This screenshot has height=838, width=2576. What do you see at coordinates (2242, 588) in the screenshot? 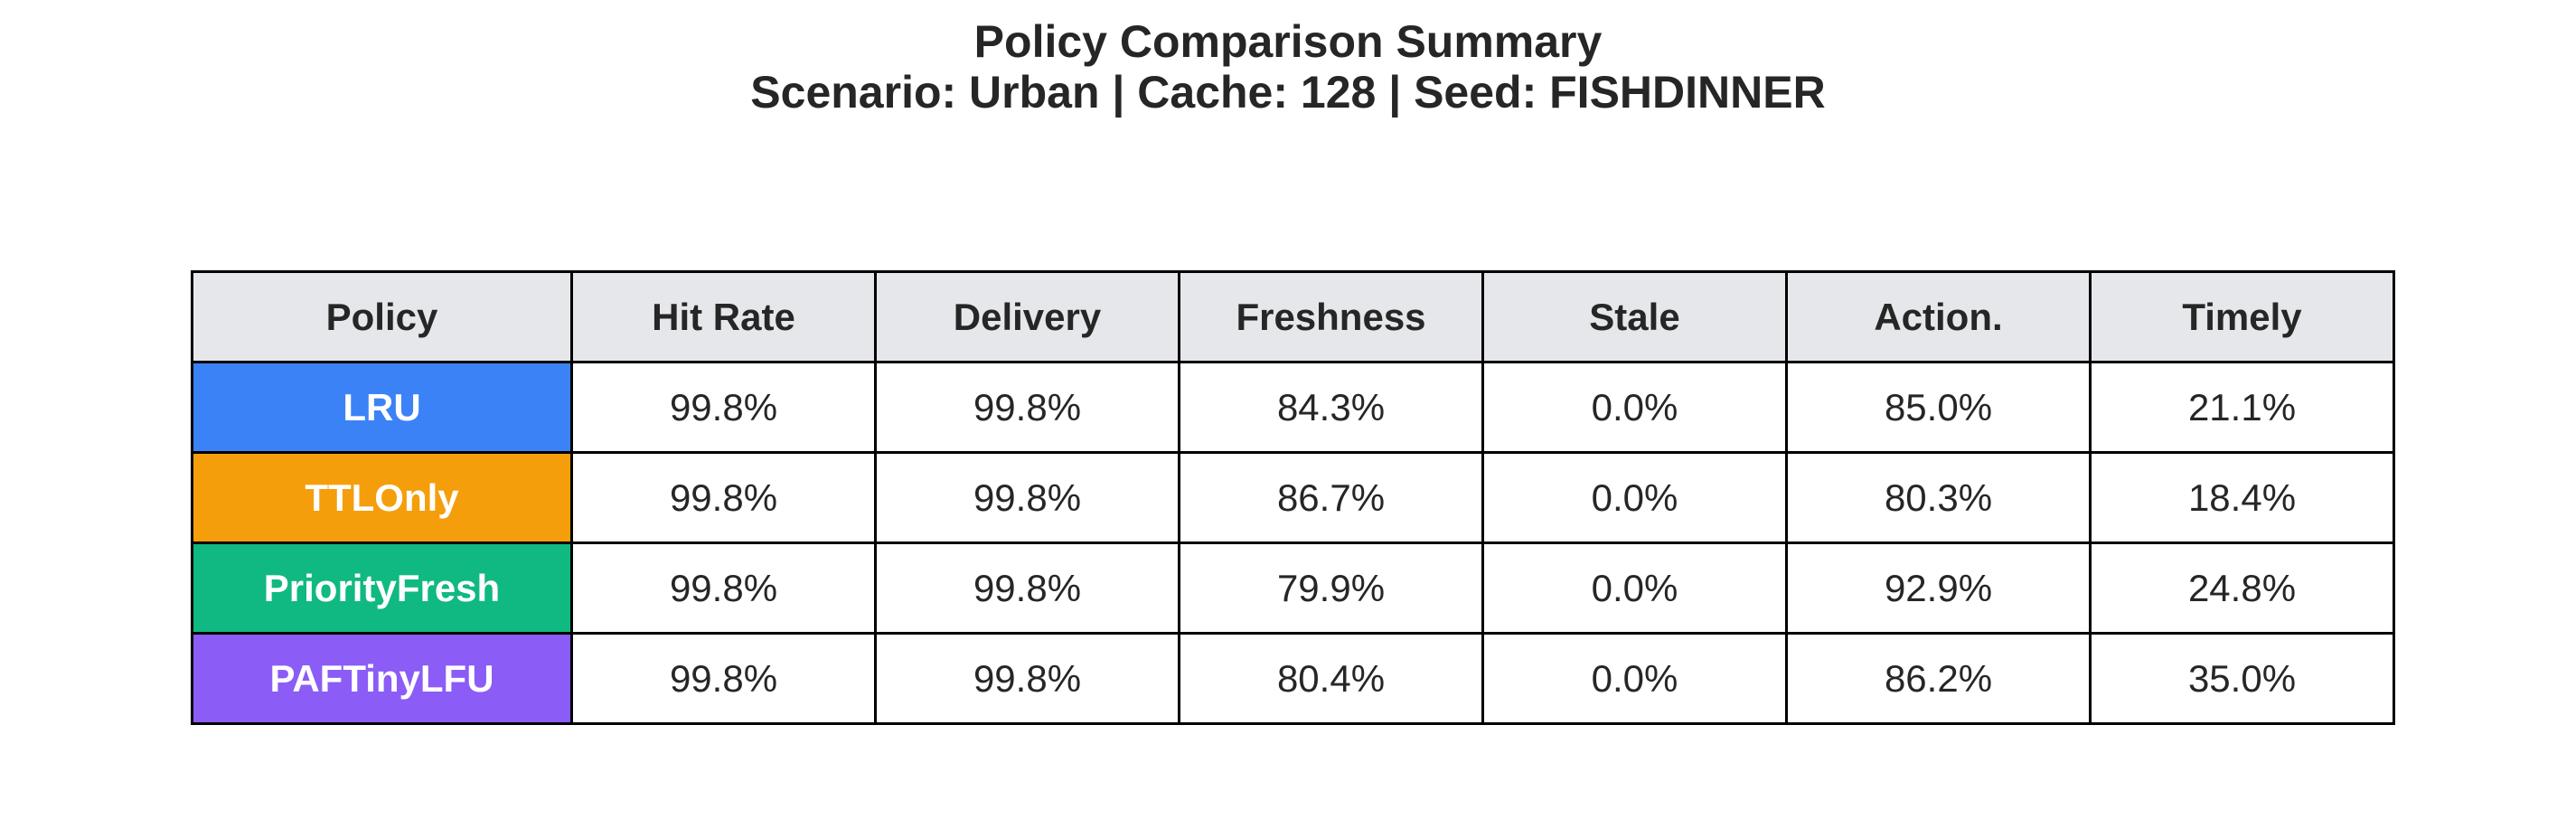
I see `table-cell: 24.8%` at bounding box center [2242, 588].